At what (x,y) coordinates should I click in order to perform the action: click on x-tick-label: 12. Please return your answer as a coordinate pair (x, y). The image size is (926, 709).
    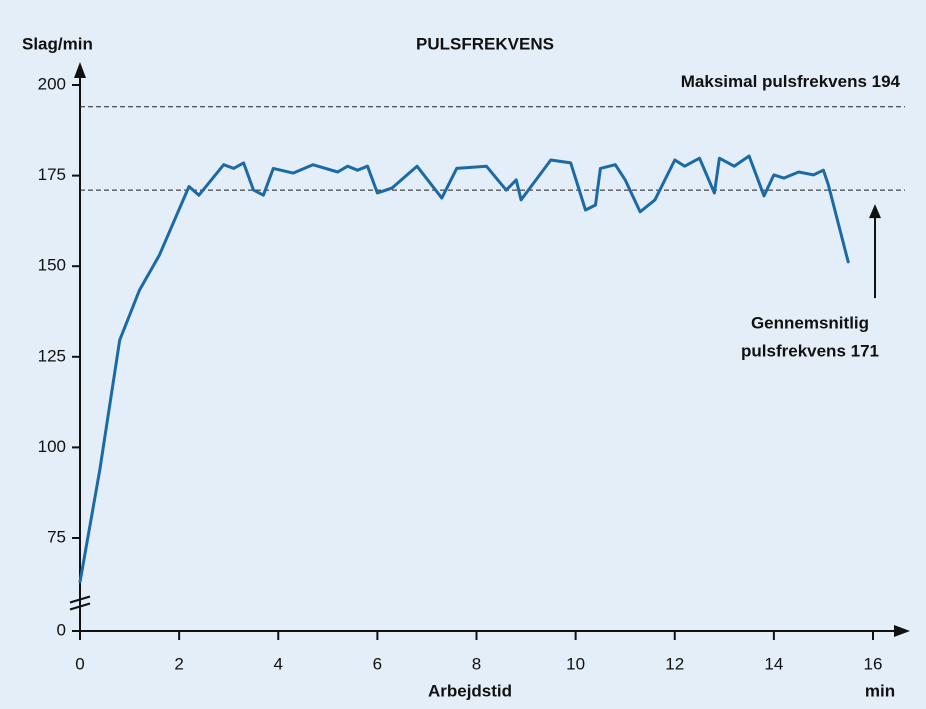
    Looking at the image, I should click on (674, 663).